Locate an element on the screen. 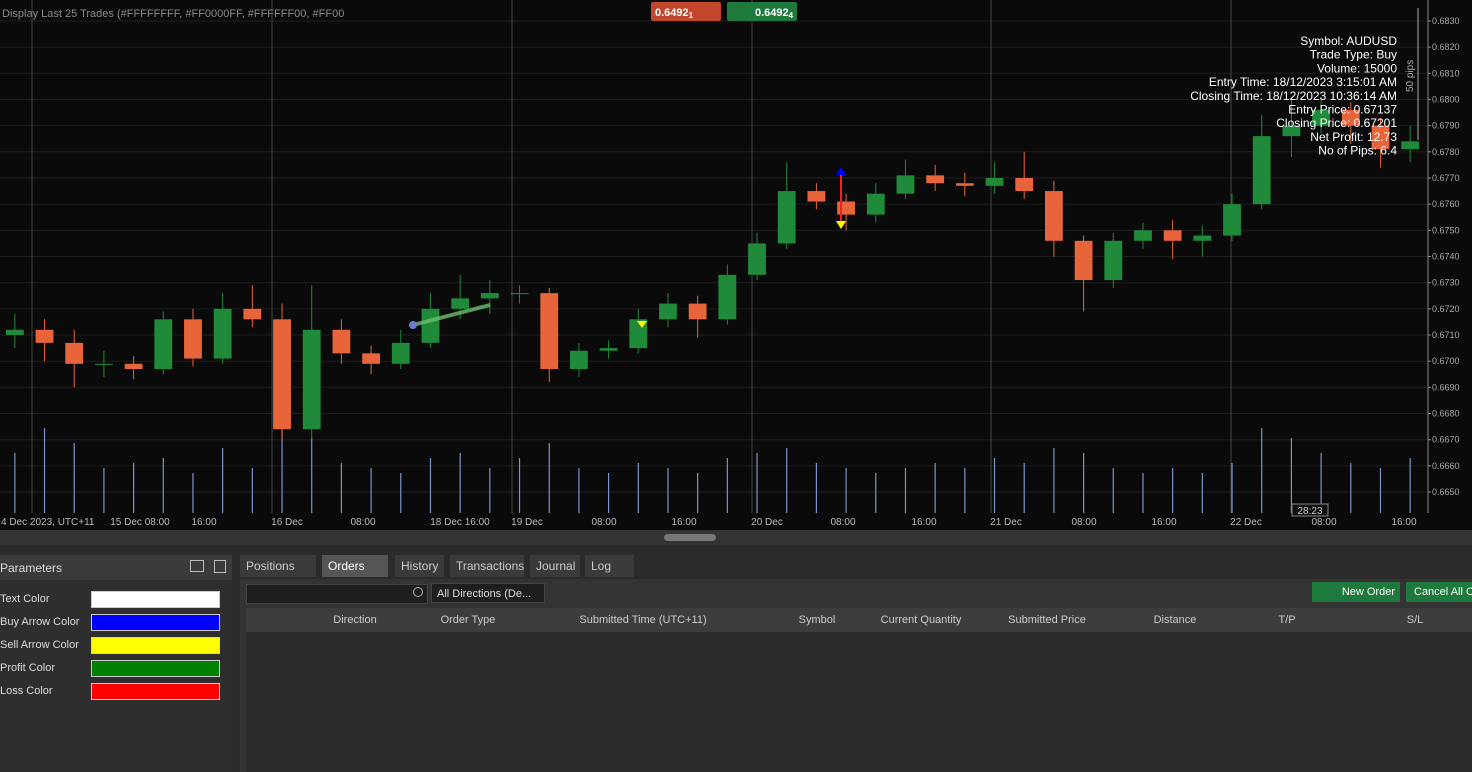 The height and width of the screenshot is (772, 1472). x-tick-label: 16 Dec is located at coordinates (287, 522).